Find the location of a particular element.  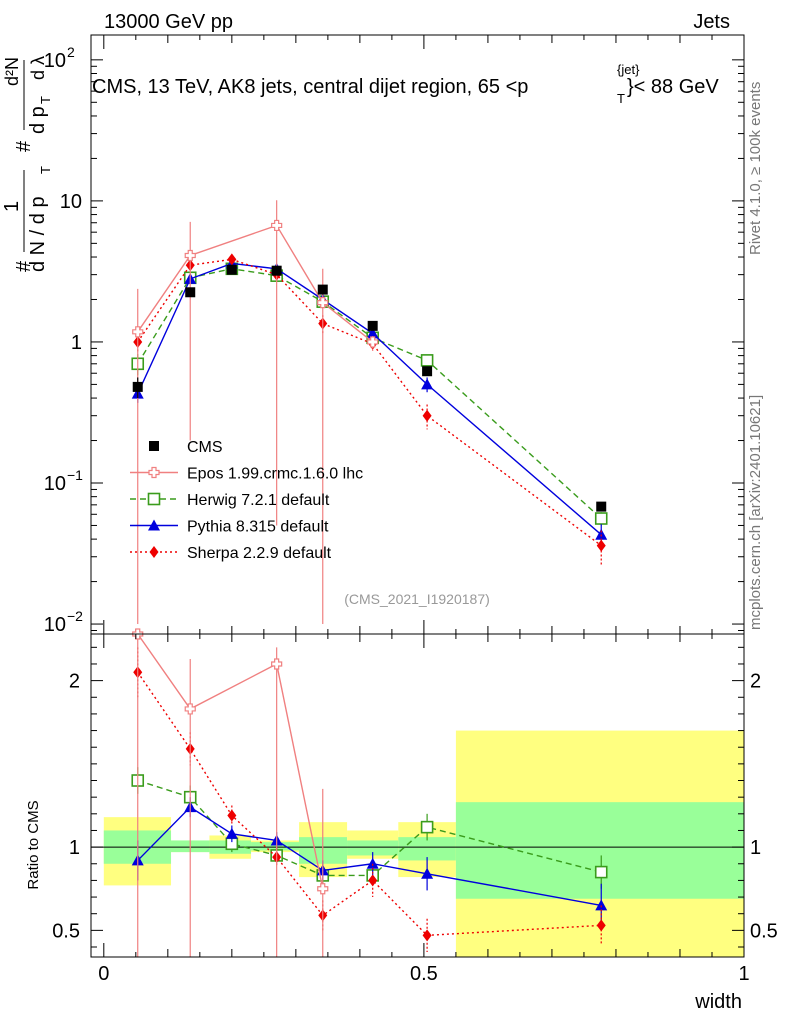

ylabel-dlambda: d λ is located at coordinates (38, 68).